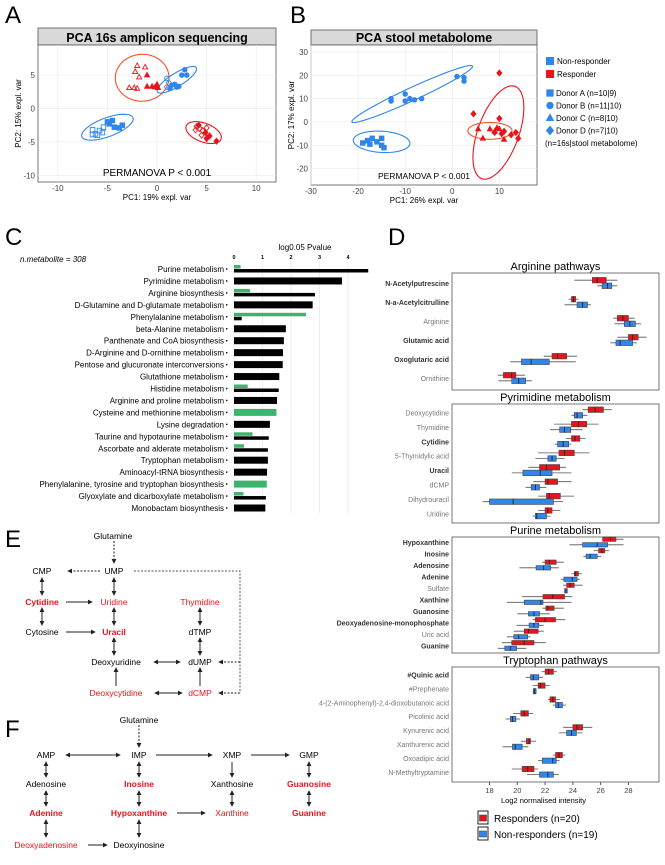 Image resolution: width=665 pixels, height=865 pixels. I want to click on f-node-inosine: Inosine, so click(139, 784).